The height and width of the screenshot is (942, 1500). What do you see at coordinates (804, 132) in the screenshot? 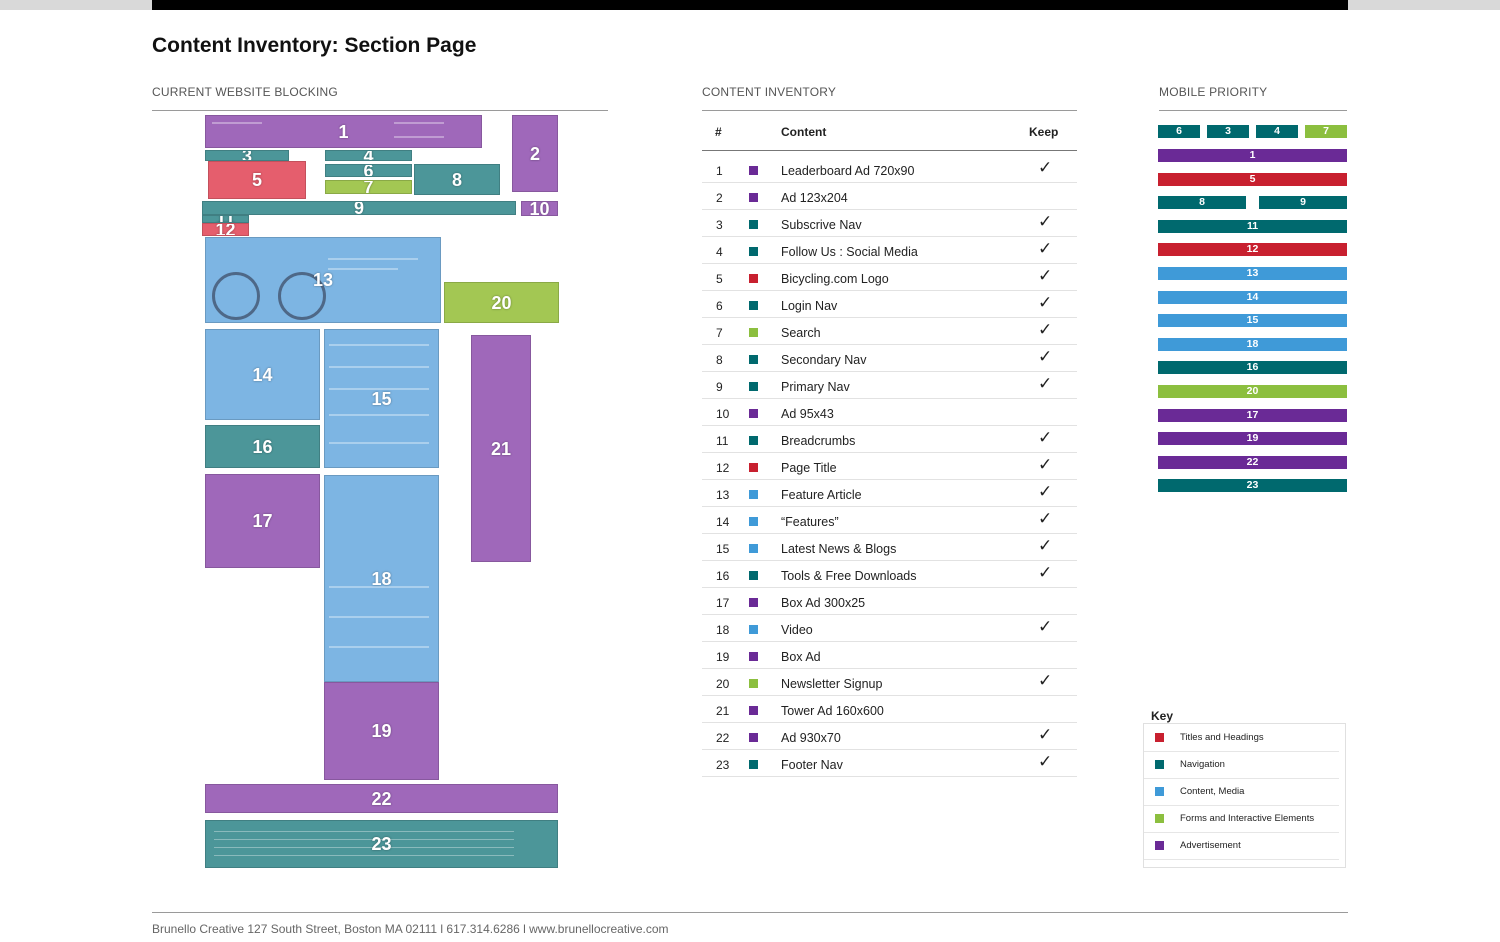
I see `inventory-header-content: Content` at bounding box center [804, 132].